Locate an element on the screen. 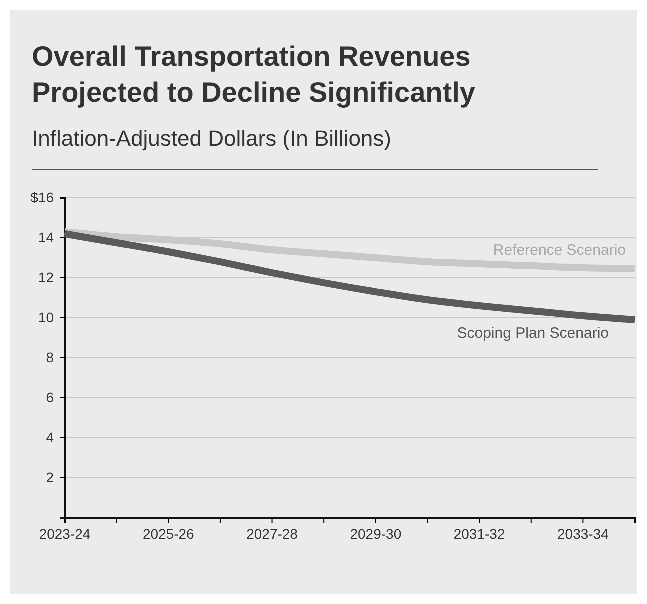  x-tick-label: 2025-26 is located at coordinates (168, 534).